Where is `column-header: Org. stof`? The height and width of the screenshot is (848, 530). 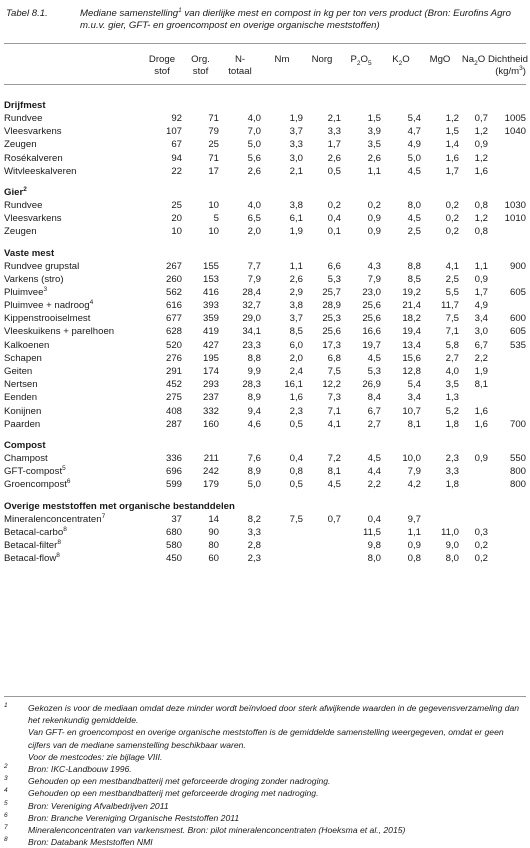 column-header: Org. stof is located at coordinates (200, 65).